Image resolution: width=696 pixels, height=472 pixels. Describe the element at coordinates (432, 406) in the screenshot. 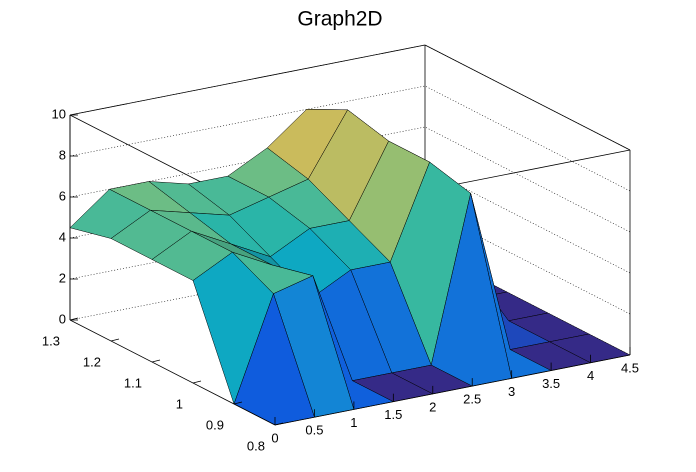

I see `x-tick-label: 2` at that location.